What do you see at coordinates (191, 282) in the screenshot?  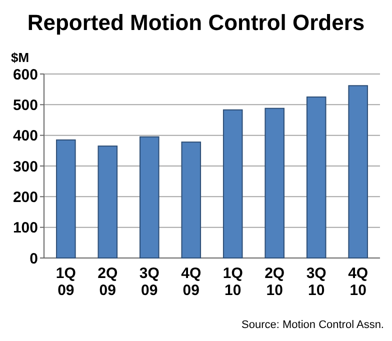 I see `x-tick-label: 4Q 09` at bounding box center [191, 282].